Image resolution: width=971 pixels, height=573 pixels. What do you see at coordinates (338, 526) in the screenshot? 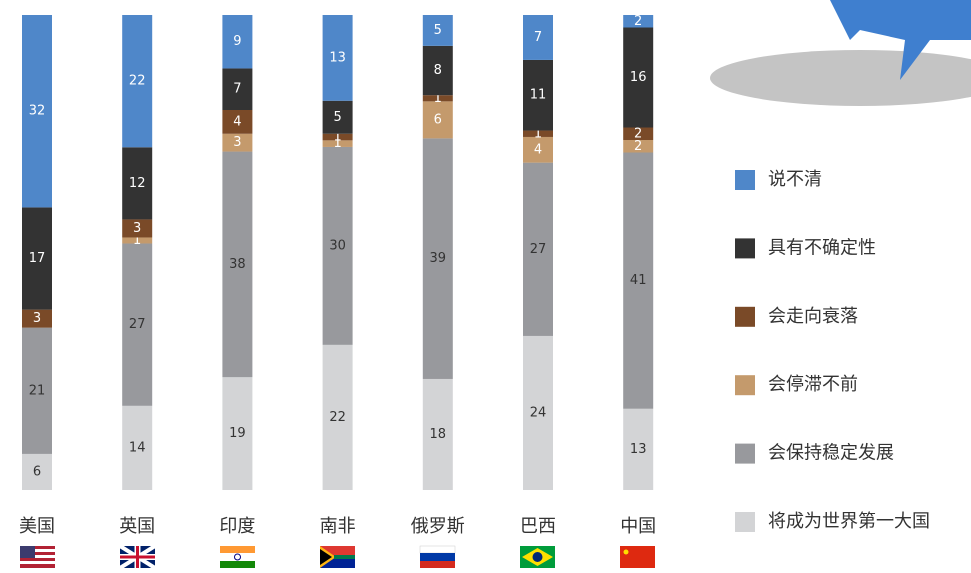
I see `x-tick-label: 南非` at bounding box center [338, 526].